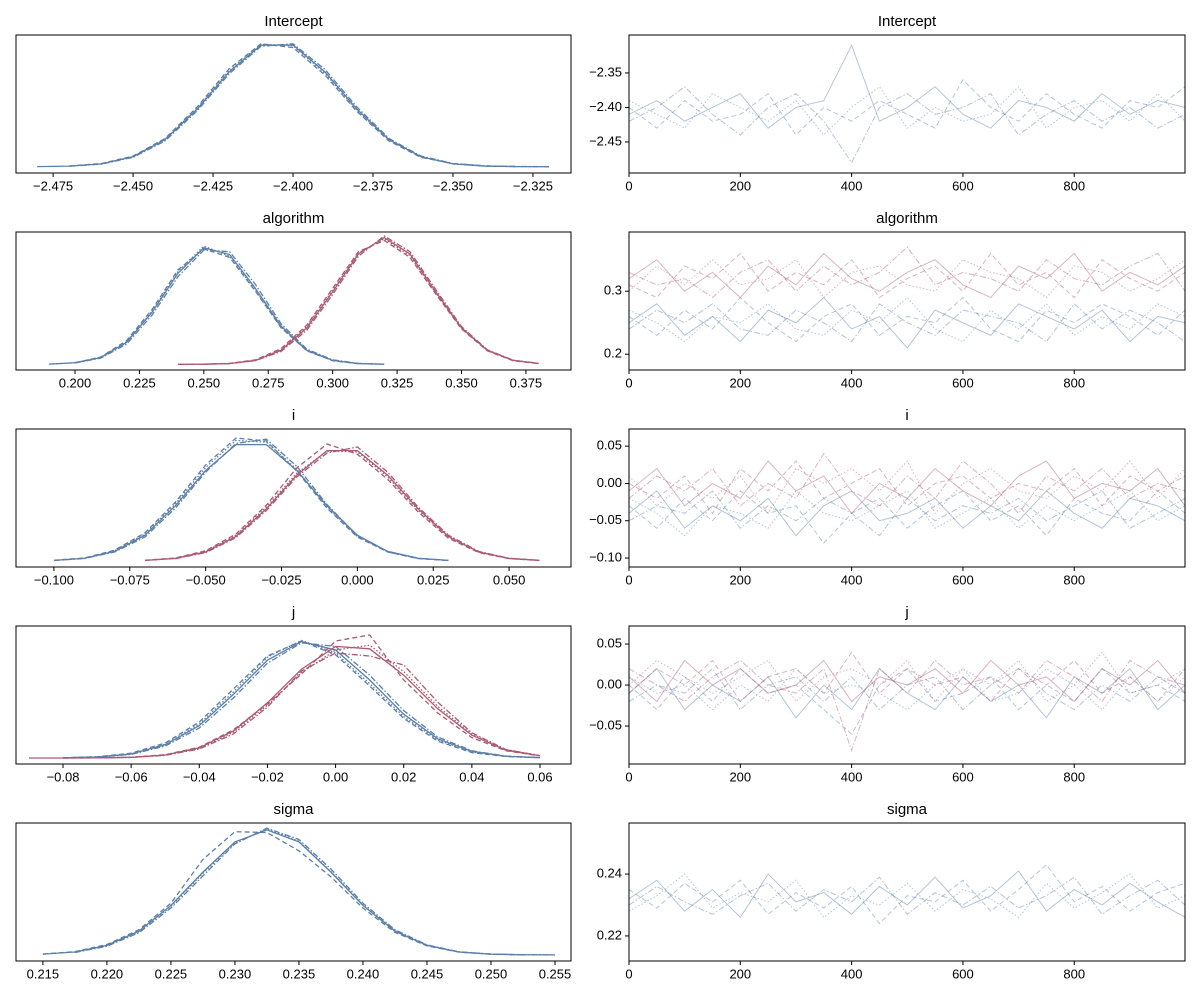 Image resolution: width=1200 pixels, height=1005 pixels. What do you see at coordinates (433, 579) in the screenshot?
I see `x-tick-label: 0.025` at bounding box center [433, 579].